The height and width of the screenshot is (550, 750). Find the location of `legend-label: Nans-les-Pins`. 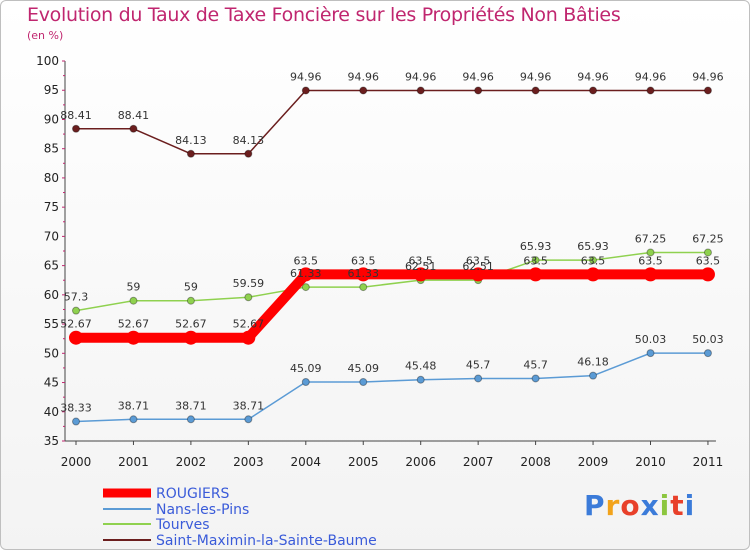

legend-label: Nans-les-Pins is located at coordinates (202, 510).